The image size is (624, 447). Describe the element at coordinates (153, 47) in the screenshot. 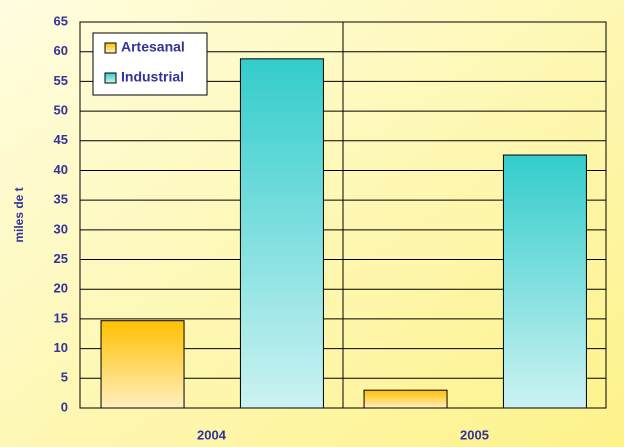

I see `legend-label: Artesanal` at that location.